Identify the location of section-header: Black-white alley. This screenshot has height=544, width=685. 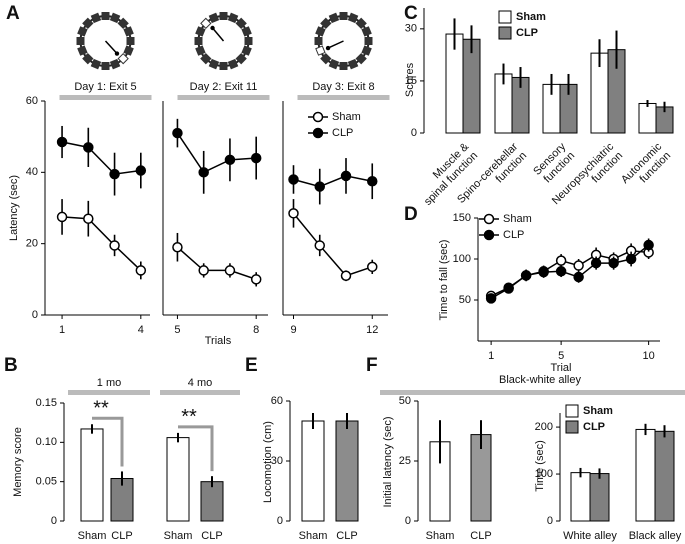
(540, 380).